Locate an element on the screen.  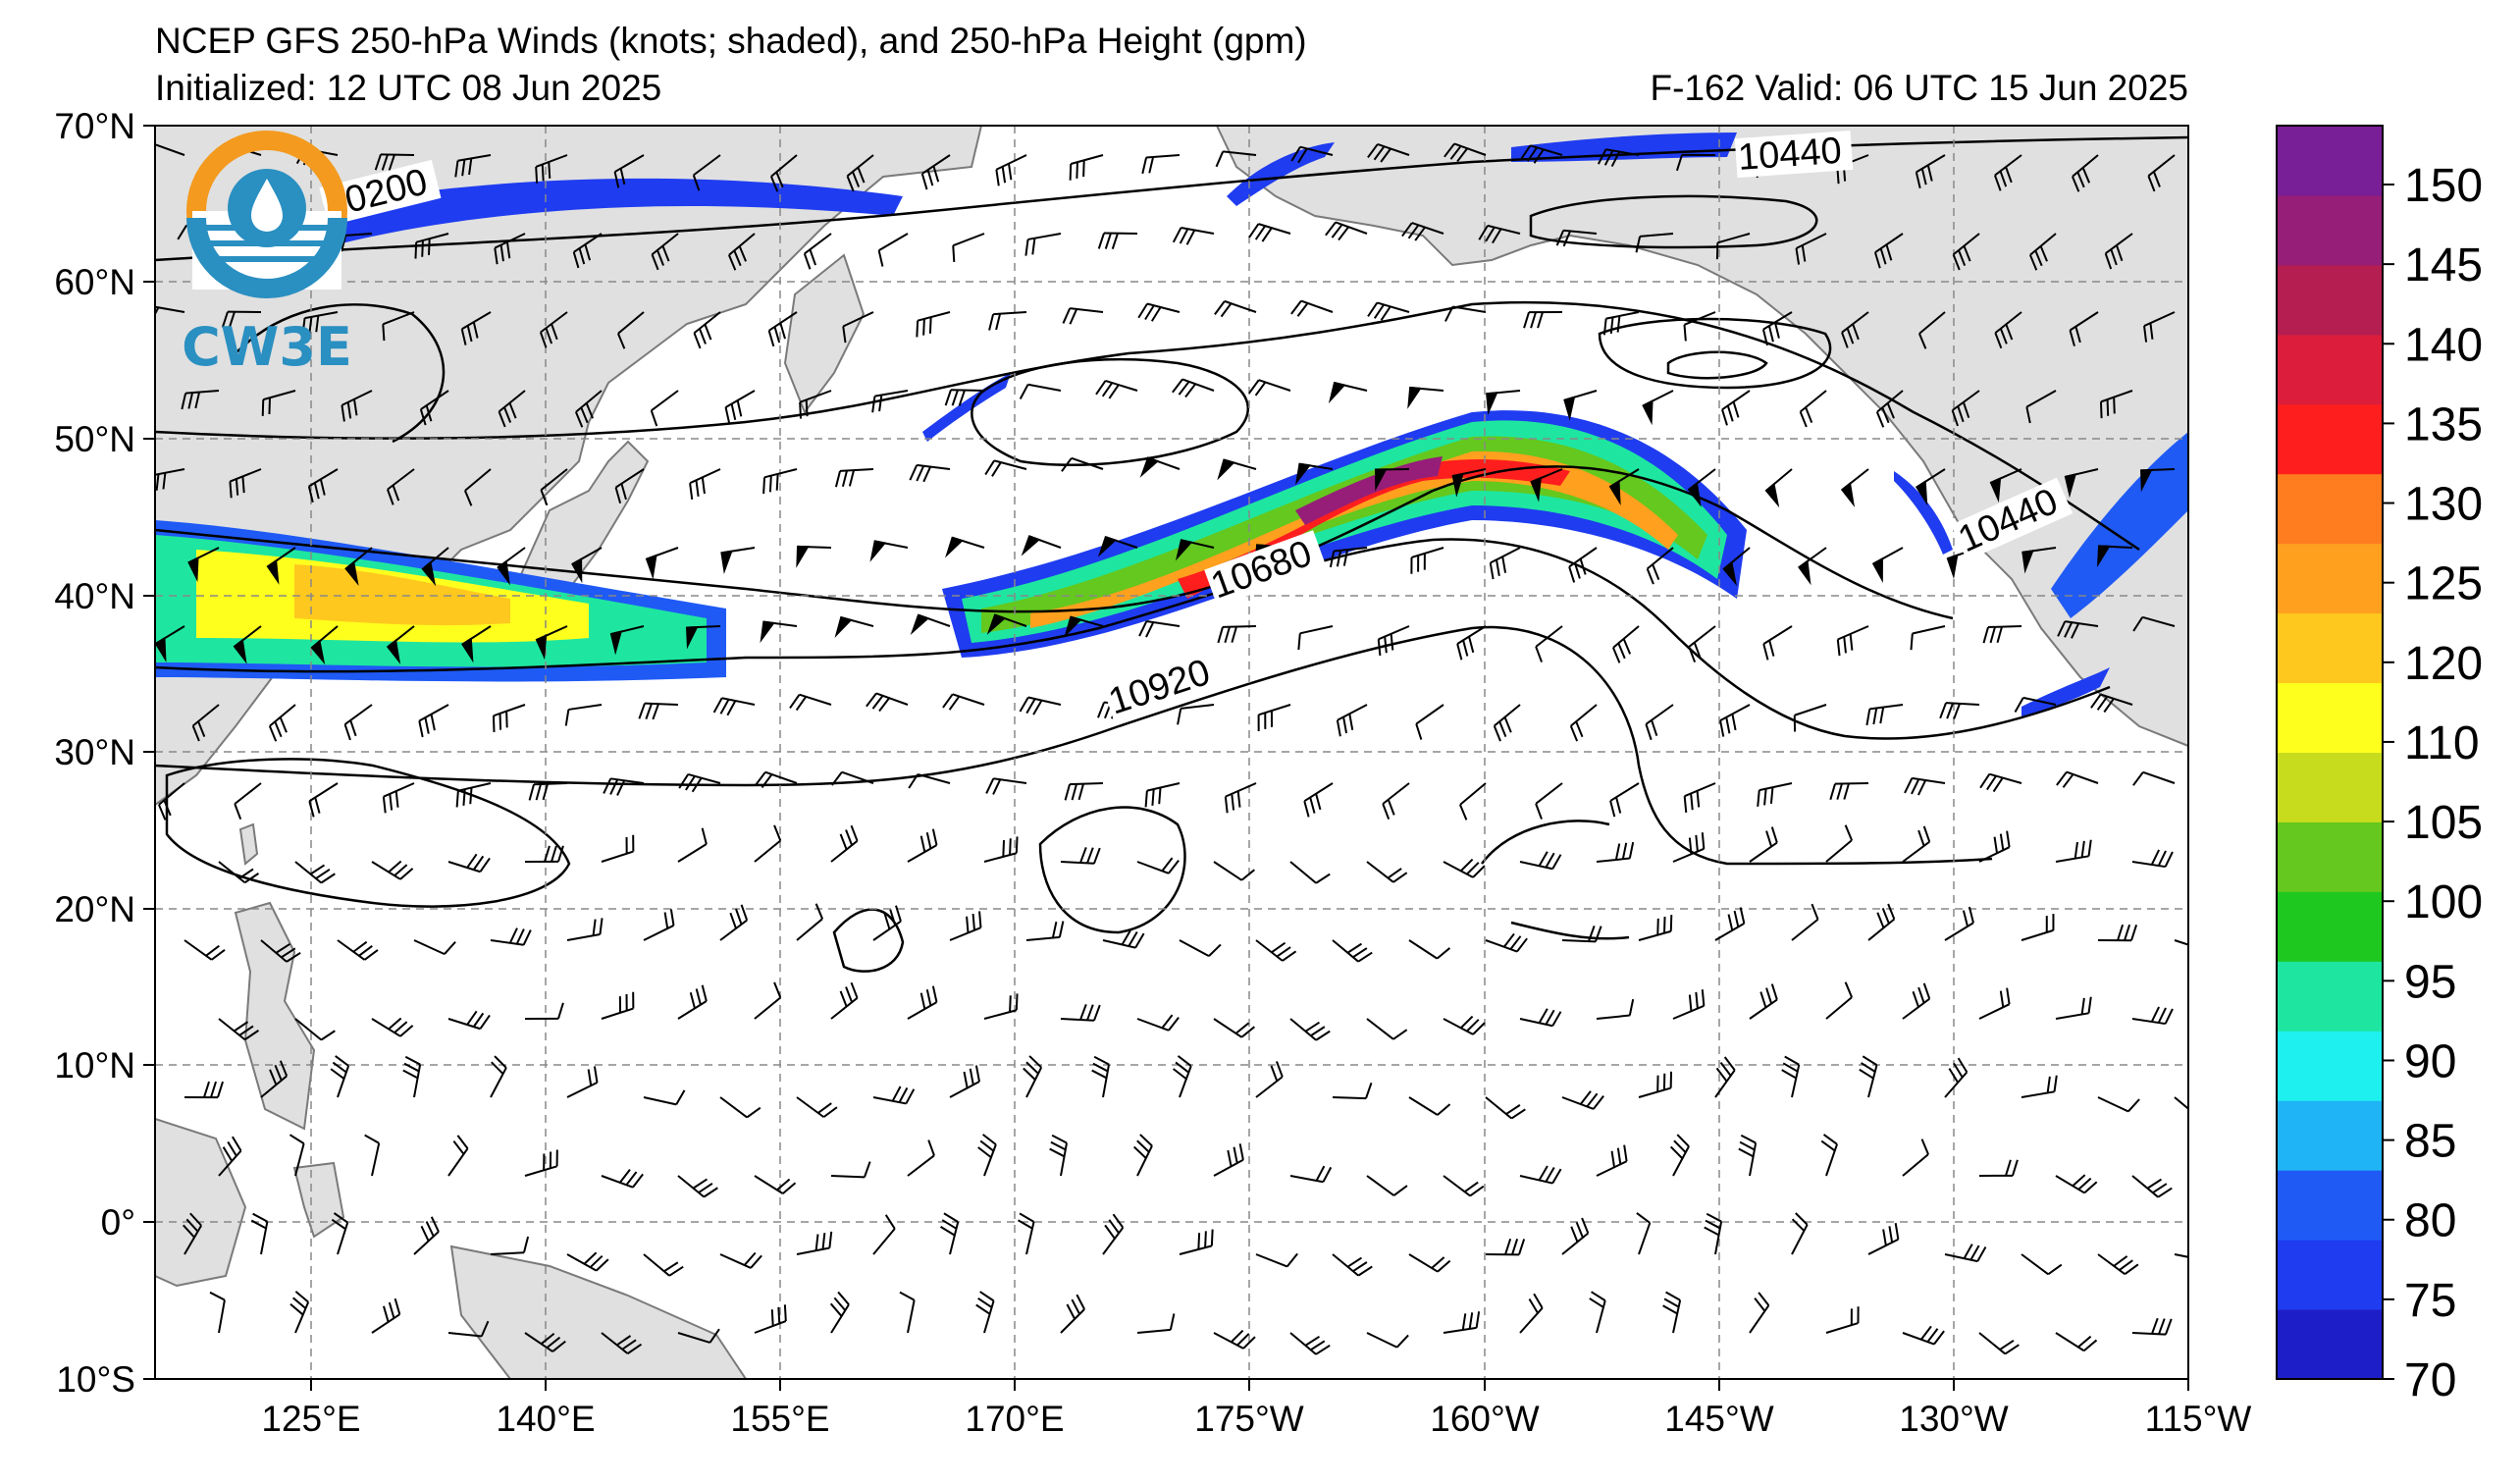
colorbar-tick-label: 80 is located at coordinates (2430, 1221).